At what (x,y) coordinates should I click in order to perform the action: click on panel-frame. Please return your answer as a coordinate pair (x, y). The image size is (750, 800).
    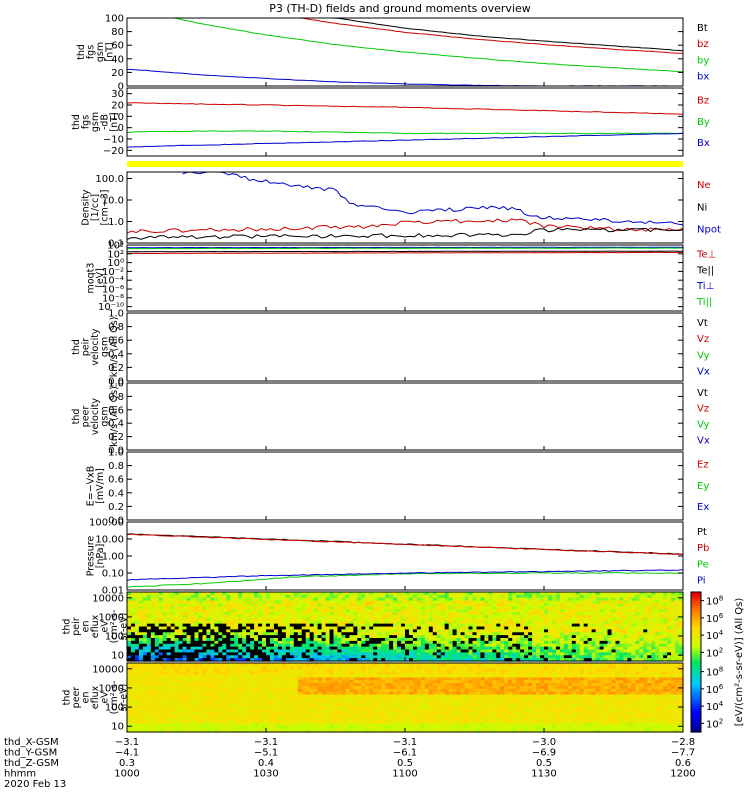
    Looking at the image, I should click on (405, 122).